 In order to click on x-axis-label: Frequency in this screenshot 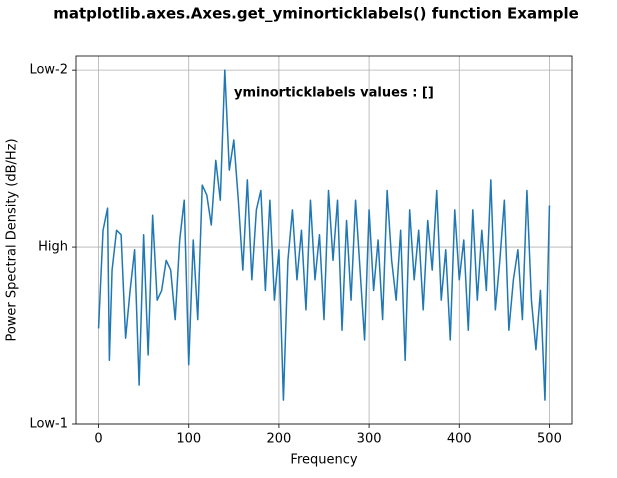, I will do `click(323, 460)`.